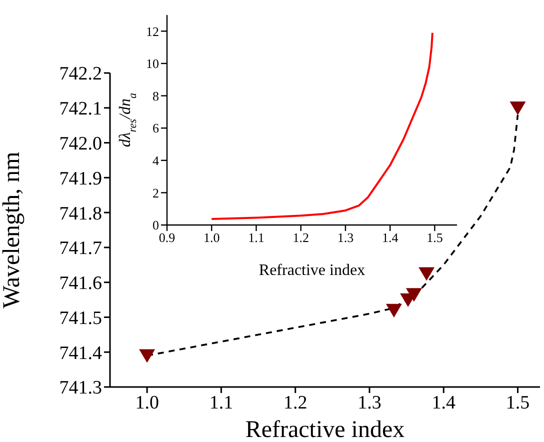  What do you see at coordinates (80, 388) in the screenshot?
I see `y-tick-label: 741.3` at bounding box center [80, 388].